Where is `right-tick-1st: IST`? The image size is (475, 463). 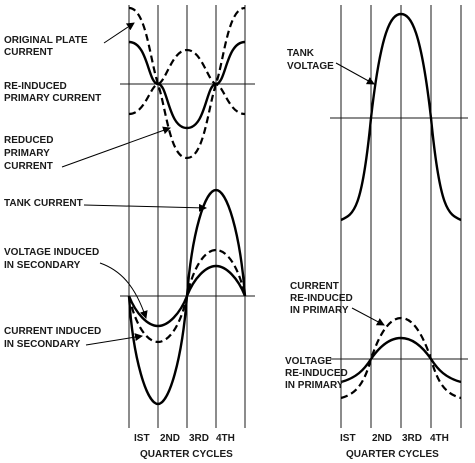 right-tick-1st: IST is located at coordinates (348, 438).